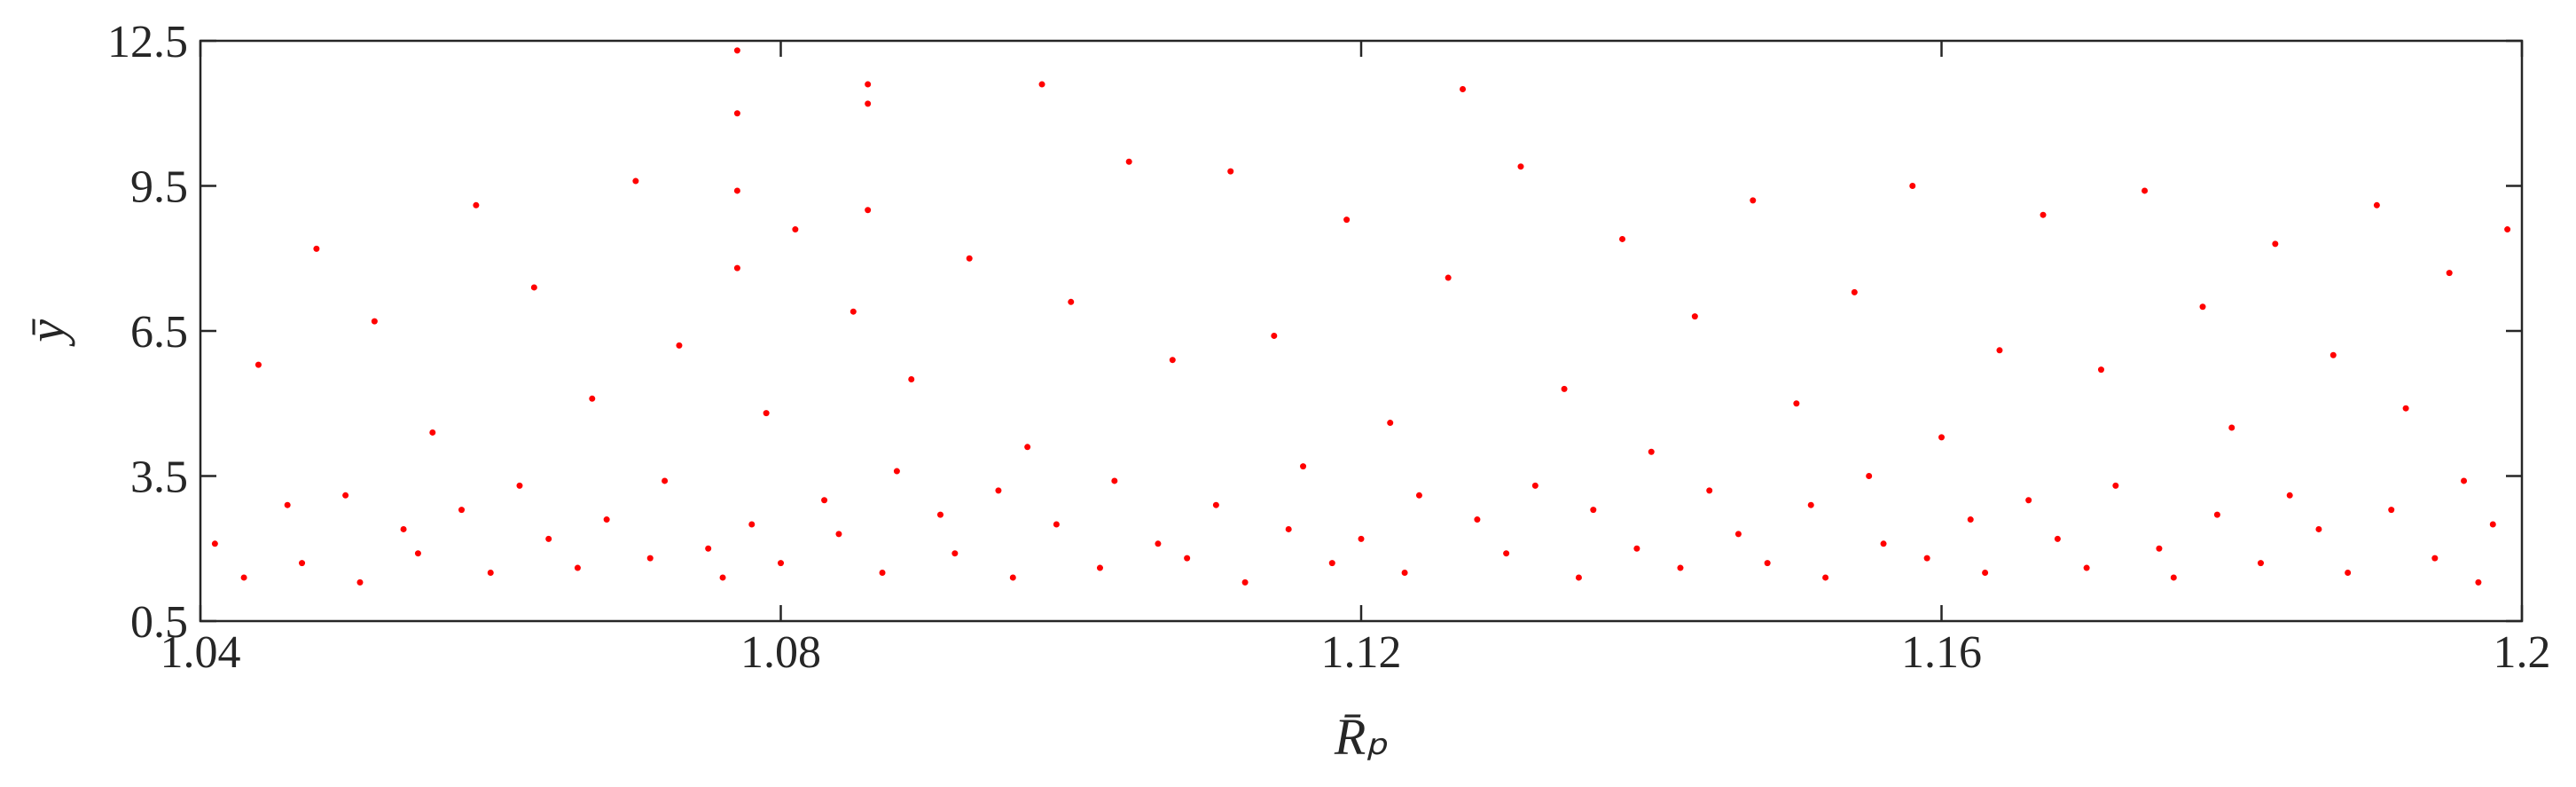 The width and height of the screenshot is (2576, 787). I want to click on x-tick-label: 1.2, so click(2522, 652).